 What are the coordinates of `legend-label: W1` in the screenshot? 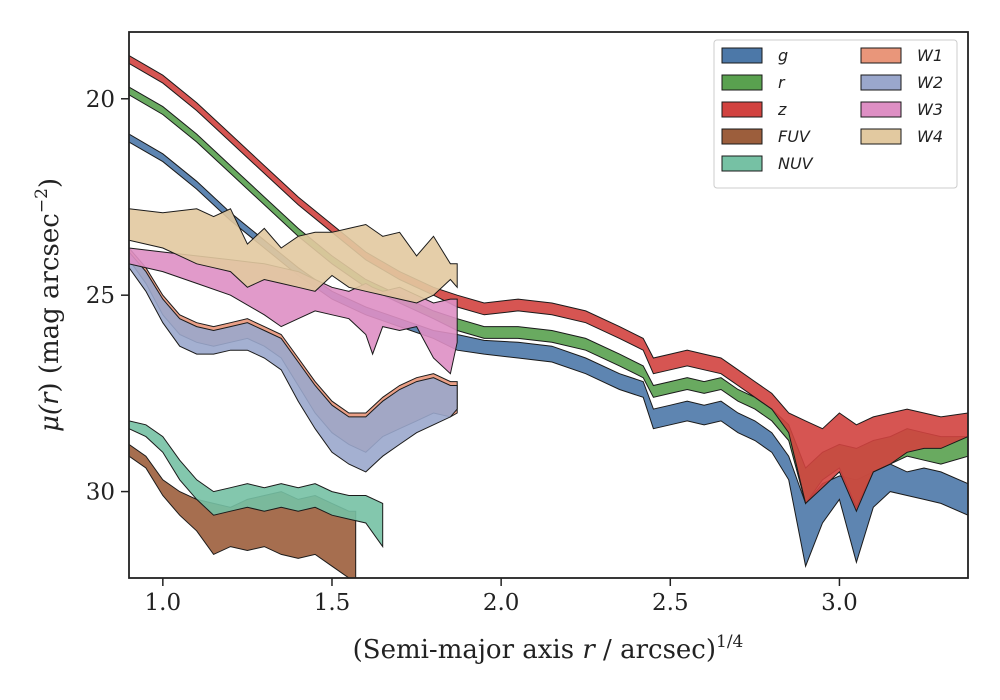 It's located at (930, 55).